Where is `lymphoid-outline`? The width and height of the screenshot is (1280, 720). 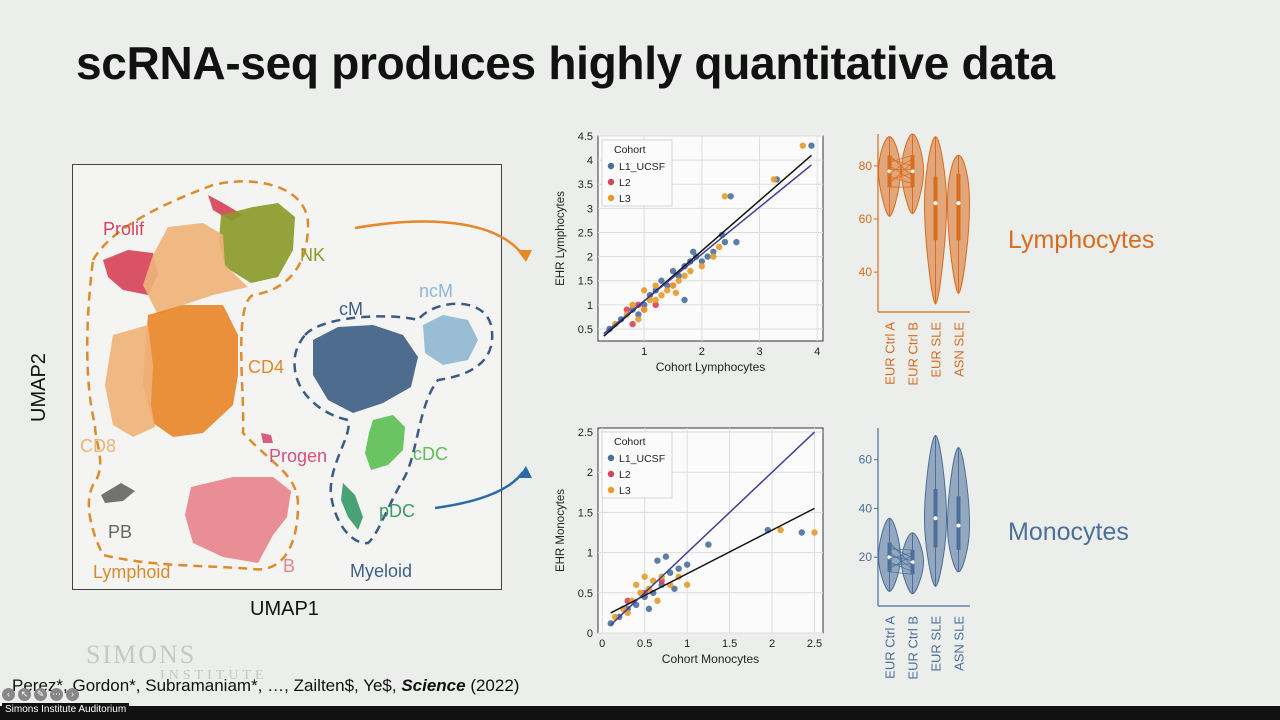
lymphoid-outline is located at coordinates (197, 375).